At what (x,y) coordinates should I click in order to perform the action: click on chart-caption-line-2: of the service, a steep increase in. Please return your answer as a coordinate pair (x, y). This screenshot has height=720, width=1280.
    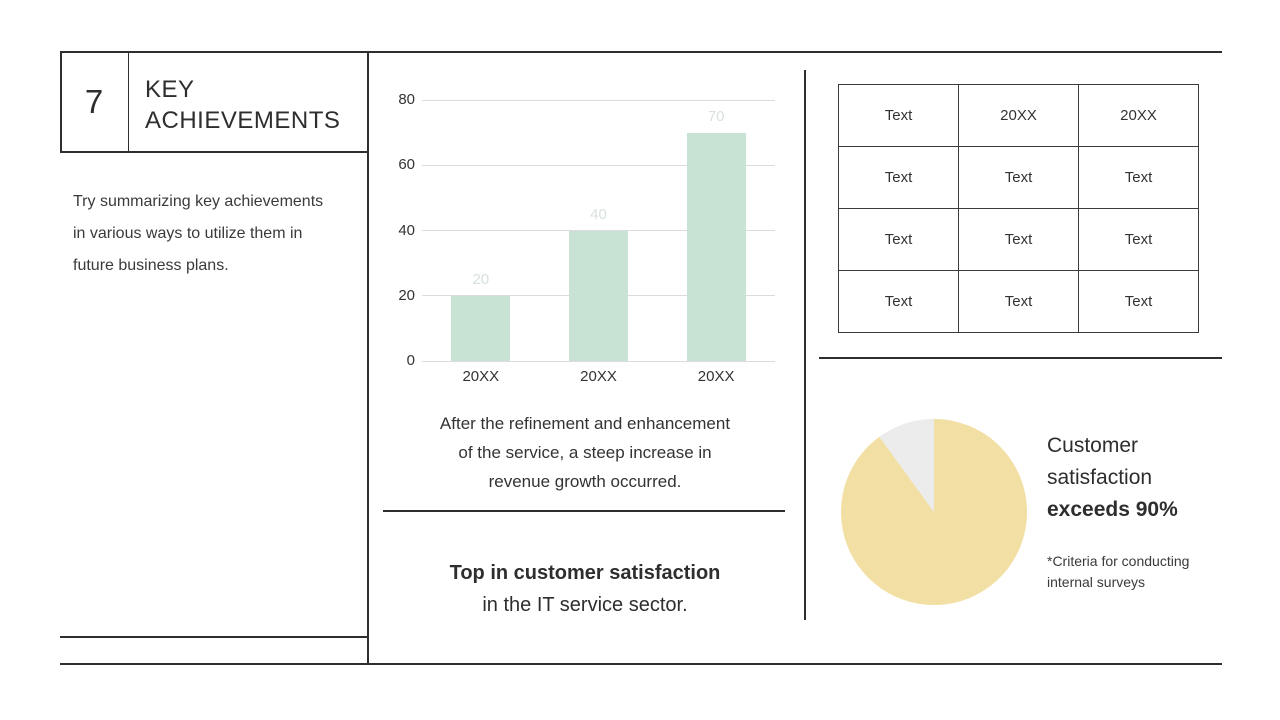
    Looking at the image, I should click on (585, 452).